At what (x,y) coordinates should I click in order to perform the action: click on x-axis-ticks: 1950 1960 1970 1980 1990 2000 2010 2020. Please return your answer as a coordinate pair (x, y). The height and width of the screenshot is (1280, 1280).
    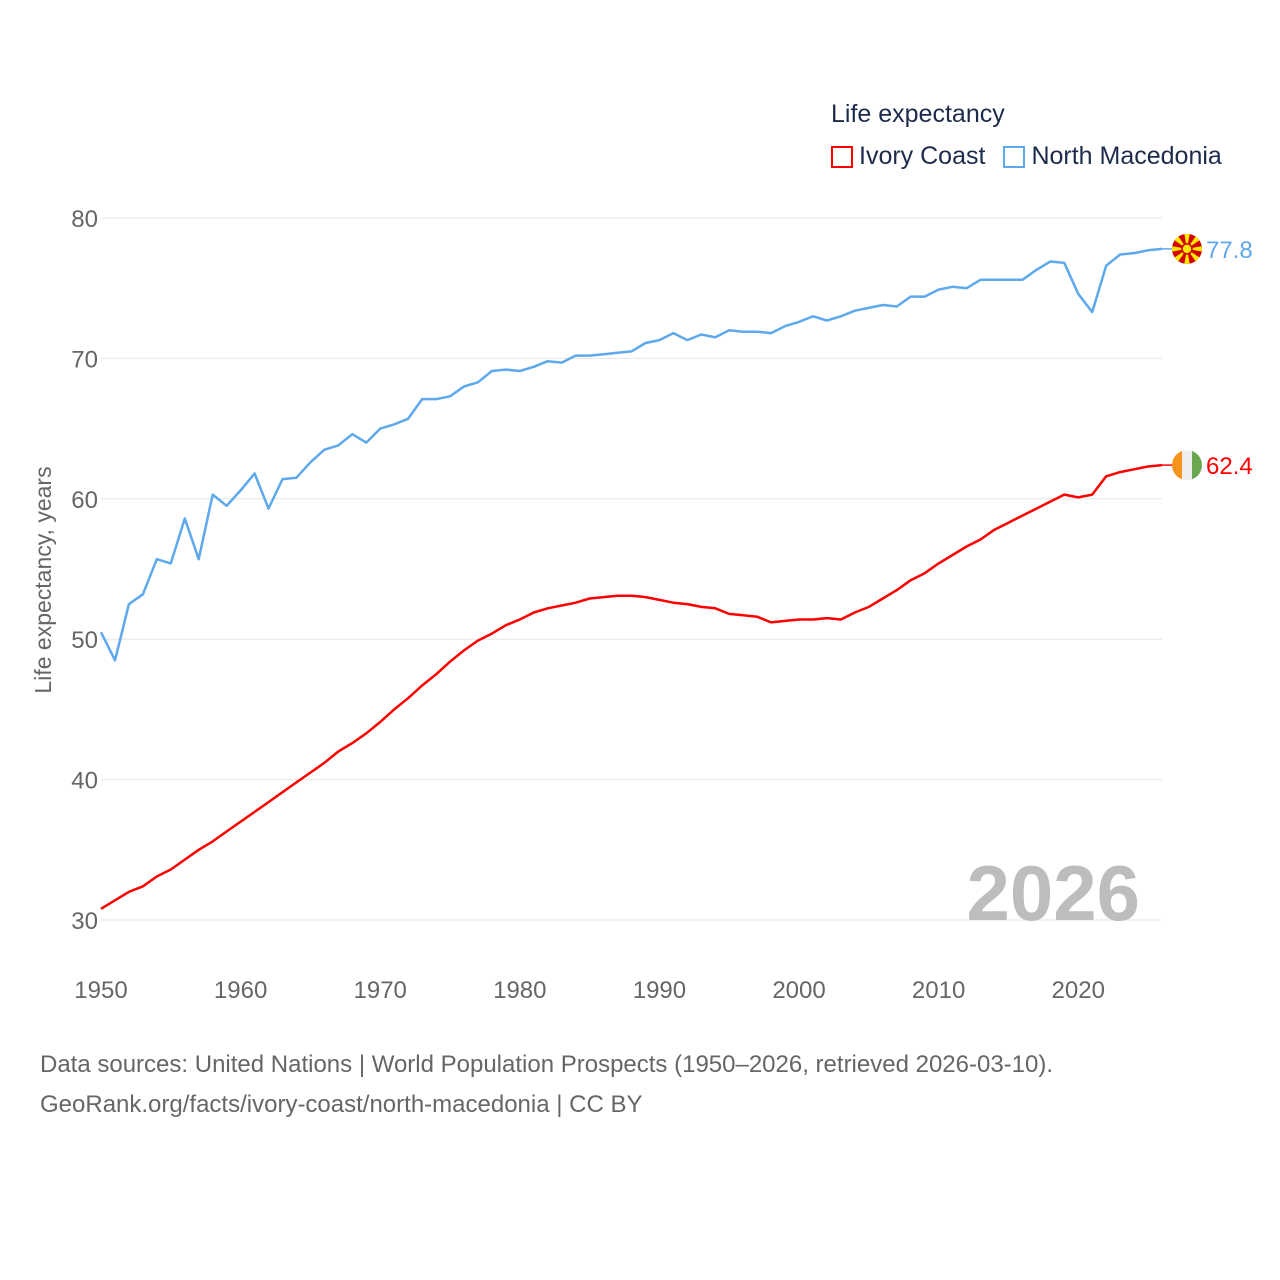
    Looking at the image, I should click on (589, 990).